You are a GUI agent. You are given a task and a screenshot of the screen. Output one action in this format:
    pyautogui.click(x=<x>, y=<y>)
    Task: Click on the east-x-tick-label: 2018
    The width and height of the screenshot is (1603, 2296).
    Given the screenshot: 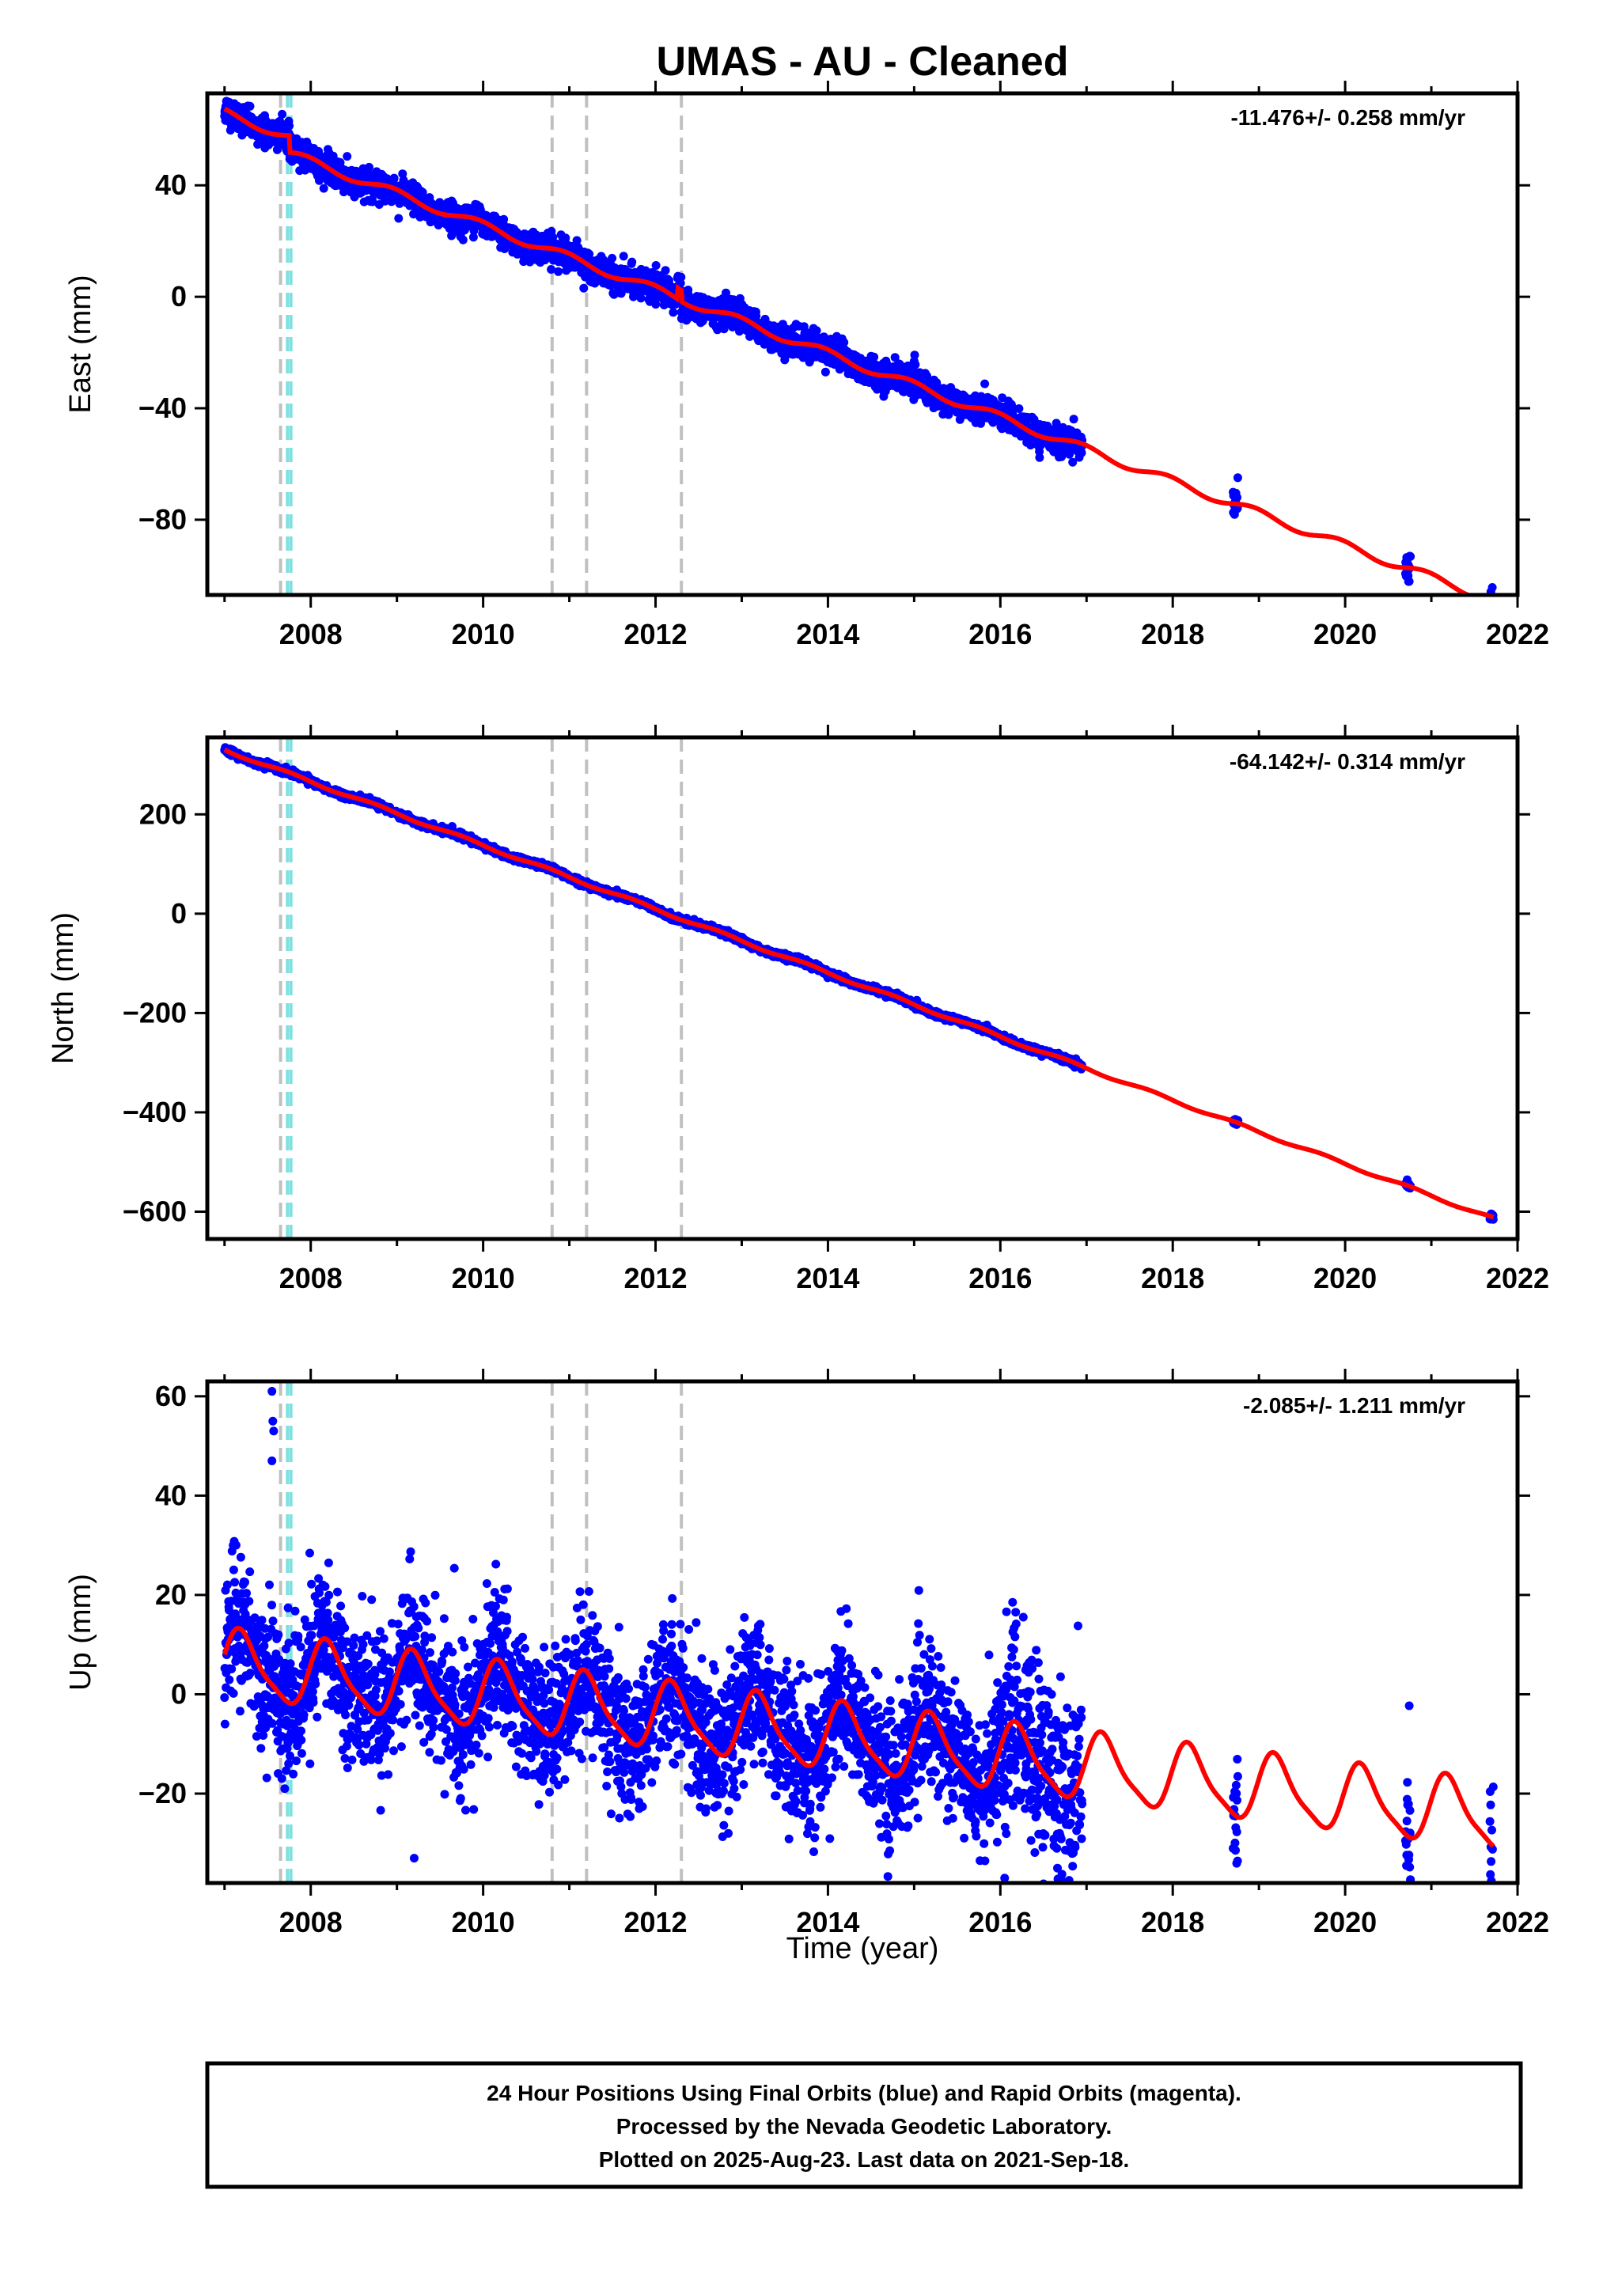 What is the action you would take?
    pyautogui.click(x=1172, y=634)
    